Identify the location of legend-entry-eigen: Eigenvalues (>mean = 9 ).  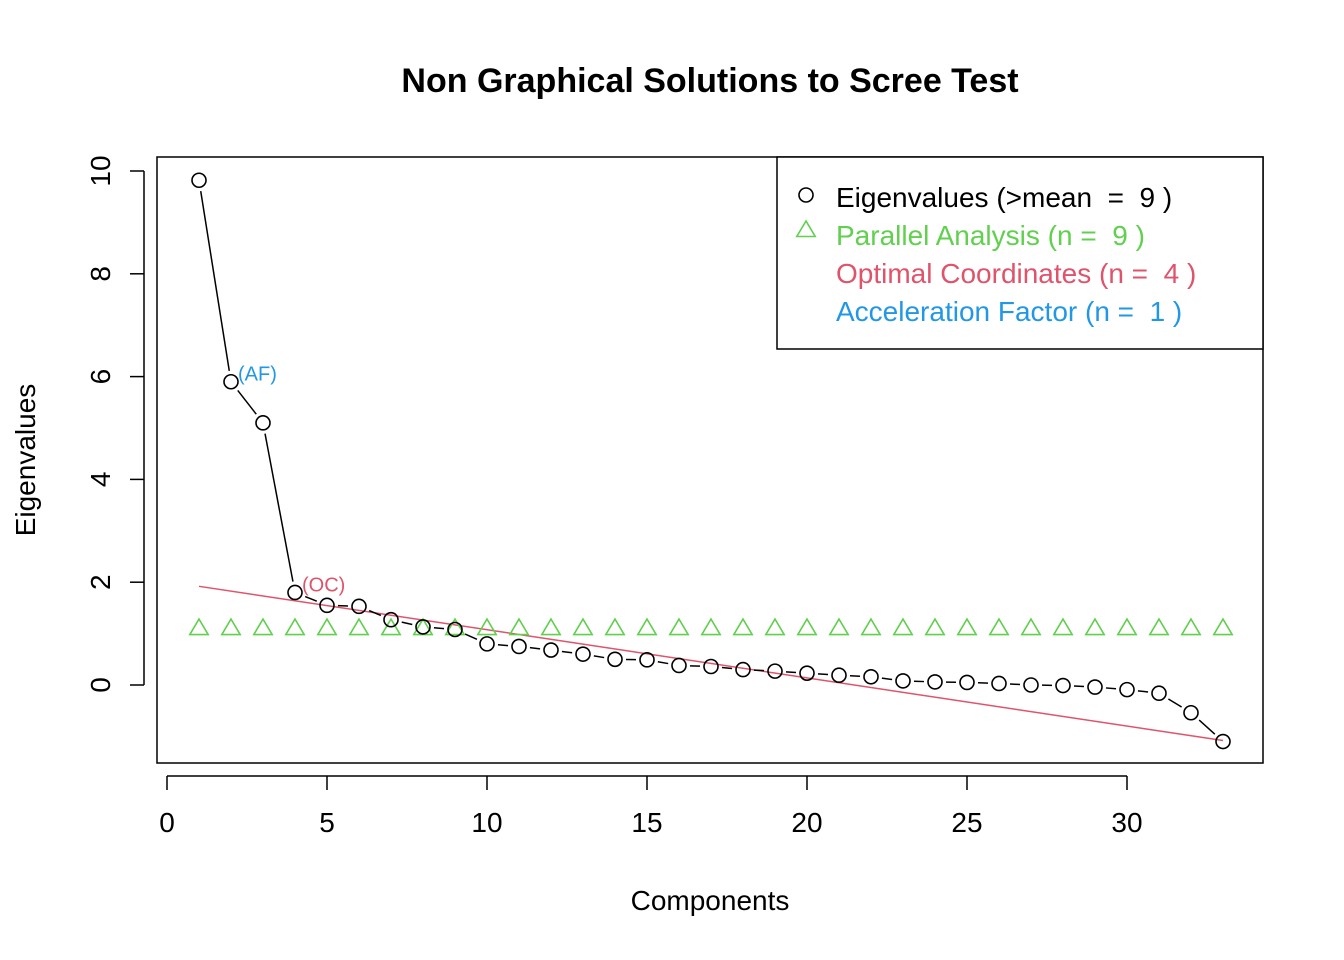
(1004, 197).